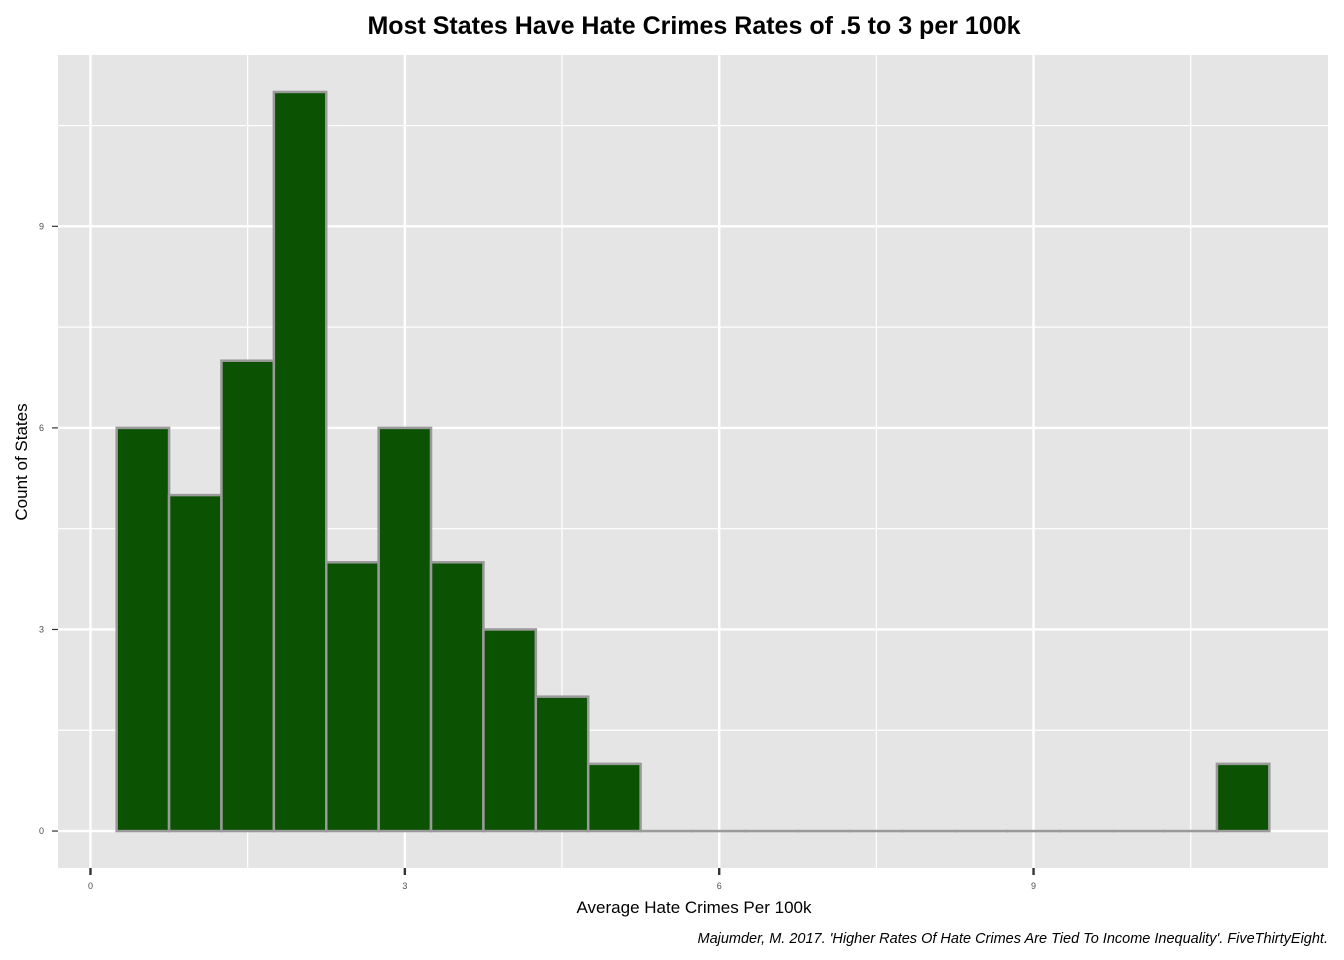  I want to click on x-tick-label: 9, so click(1033, 886).